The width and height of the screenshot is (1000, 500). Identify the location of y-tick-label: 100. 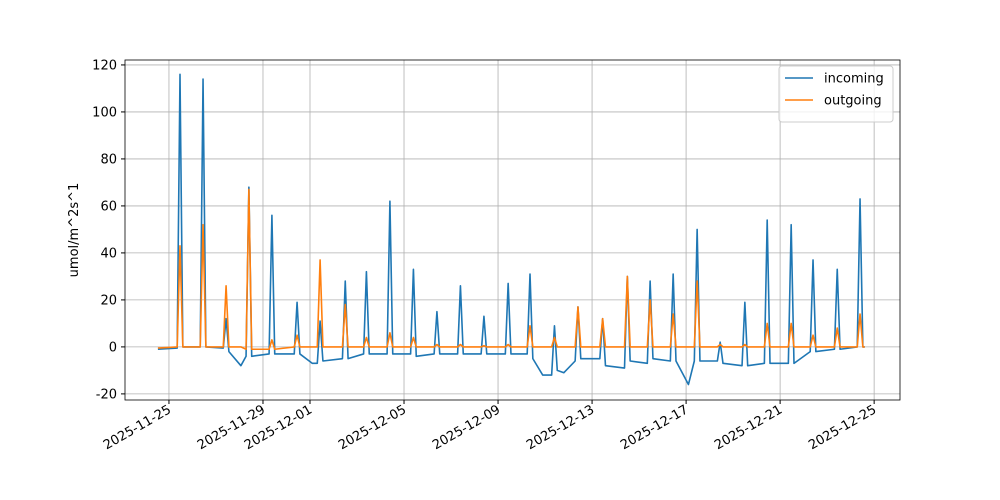
(104, 112).